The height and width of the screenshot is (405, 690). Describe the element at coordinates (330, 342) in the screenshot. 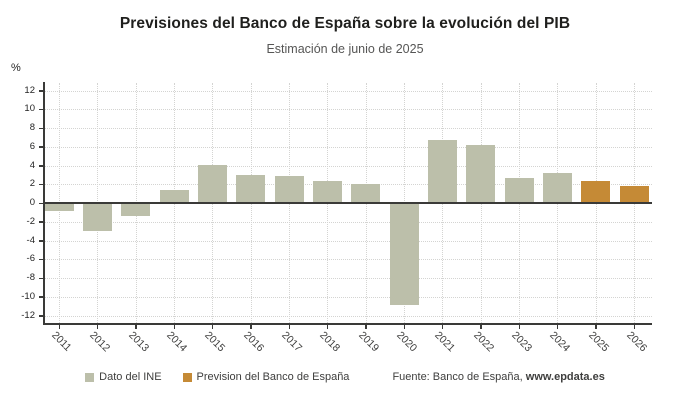

I see `x-axis-tick-label: 2018` at that location.